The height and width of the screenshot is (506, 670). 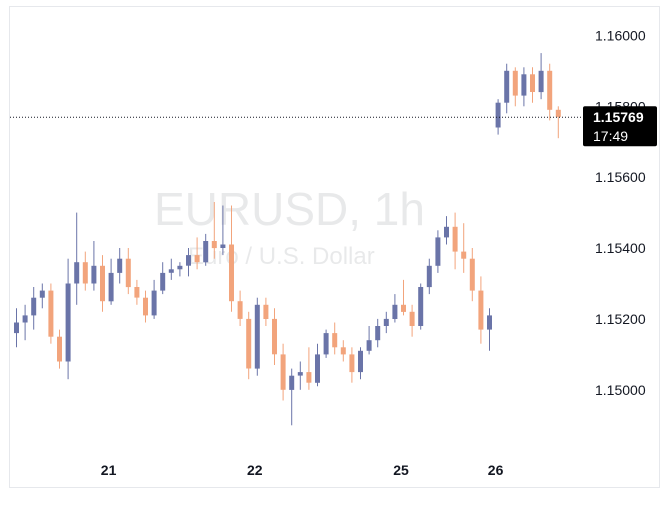 What do you see at coordinates (281, 256) in the screenshot?
I see `watermark-subtitle: Euro / U.S. Dollar` at bounding box center [281, 256].